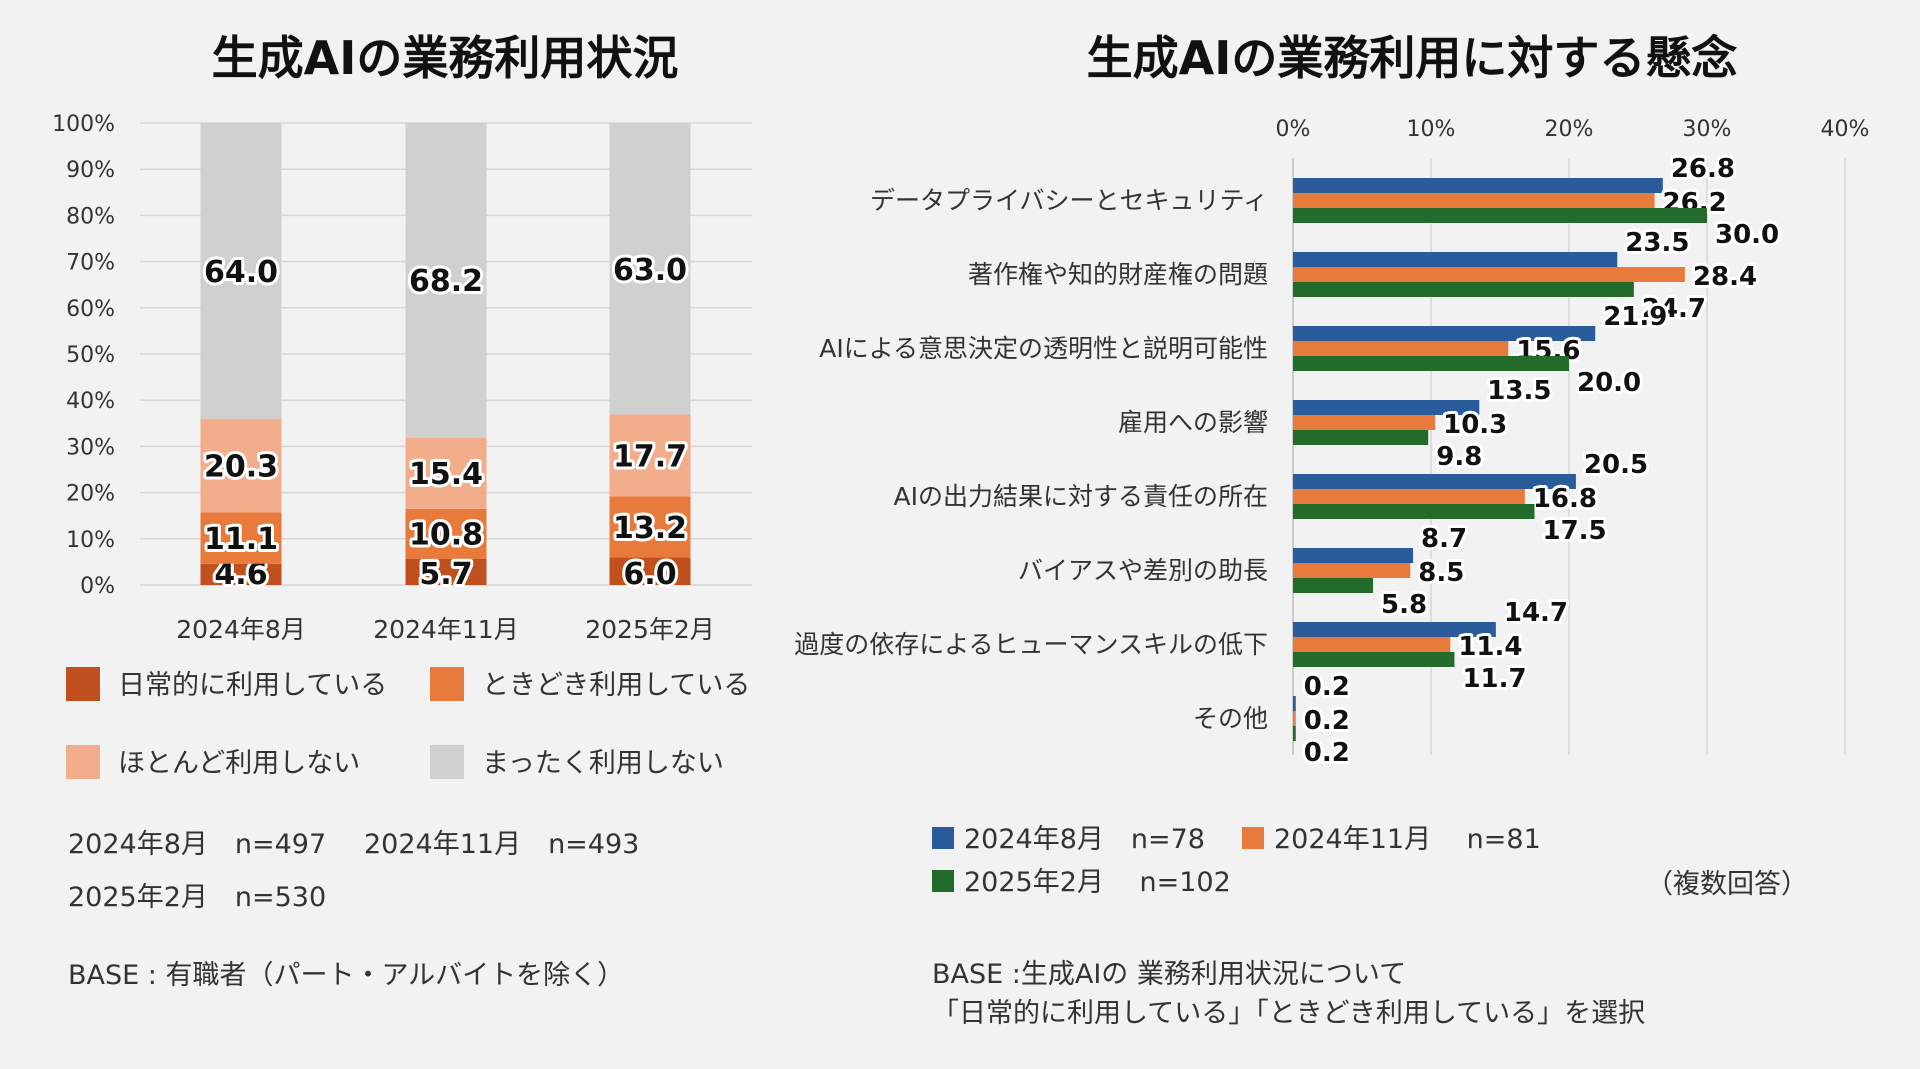  Describe the element at coordinates (1519, 391) in the screenshot. I see `data-label: 13.5` at that location.